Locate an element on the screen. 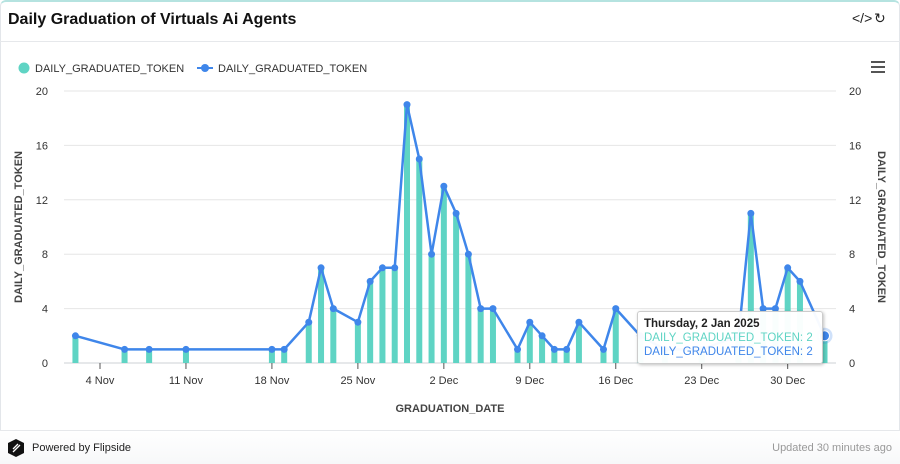 This screenshot has height=464, width=900. x-tick-label: 30 Dec is located at coordinates (787, 381).